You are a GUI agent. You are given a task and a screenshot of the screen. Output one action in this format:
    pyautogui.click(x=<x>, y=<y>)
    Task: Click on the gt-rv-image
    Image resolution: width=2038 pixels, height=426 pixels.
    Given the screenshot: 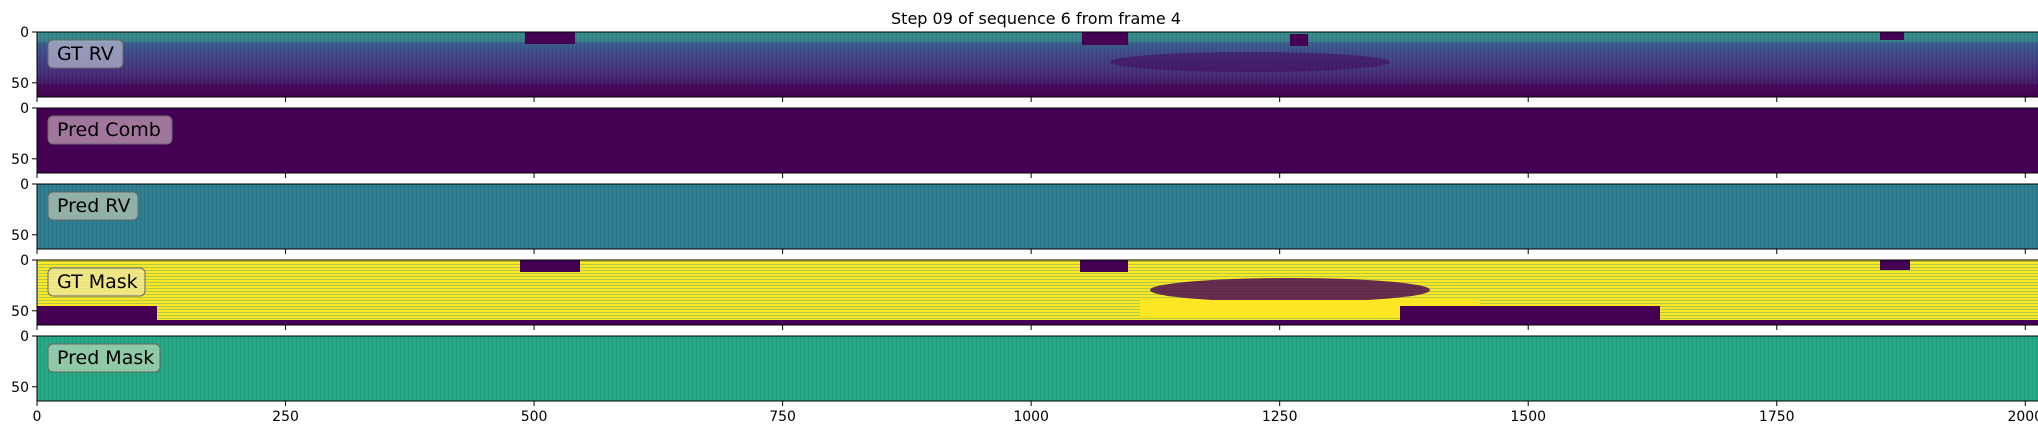 What is the action you would take?
    pyautogui.click(x=1037, y=64)
    